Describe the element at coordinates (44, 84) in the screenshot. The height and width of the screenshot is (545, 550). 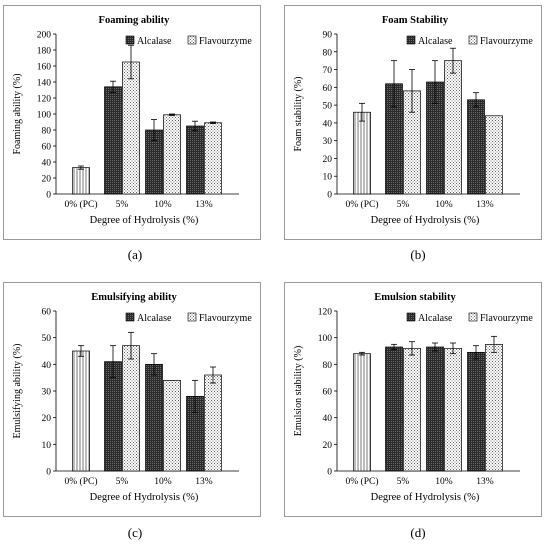
I see `y-tick-label: 140` at that location.